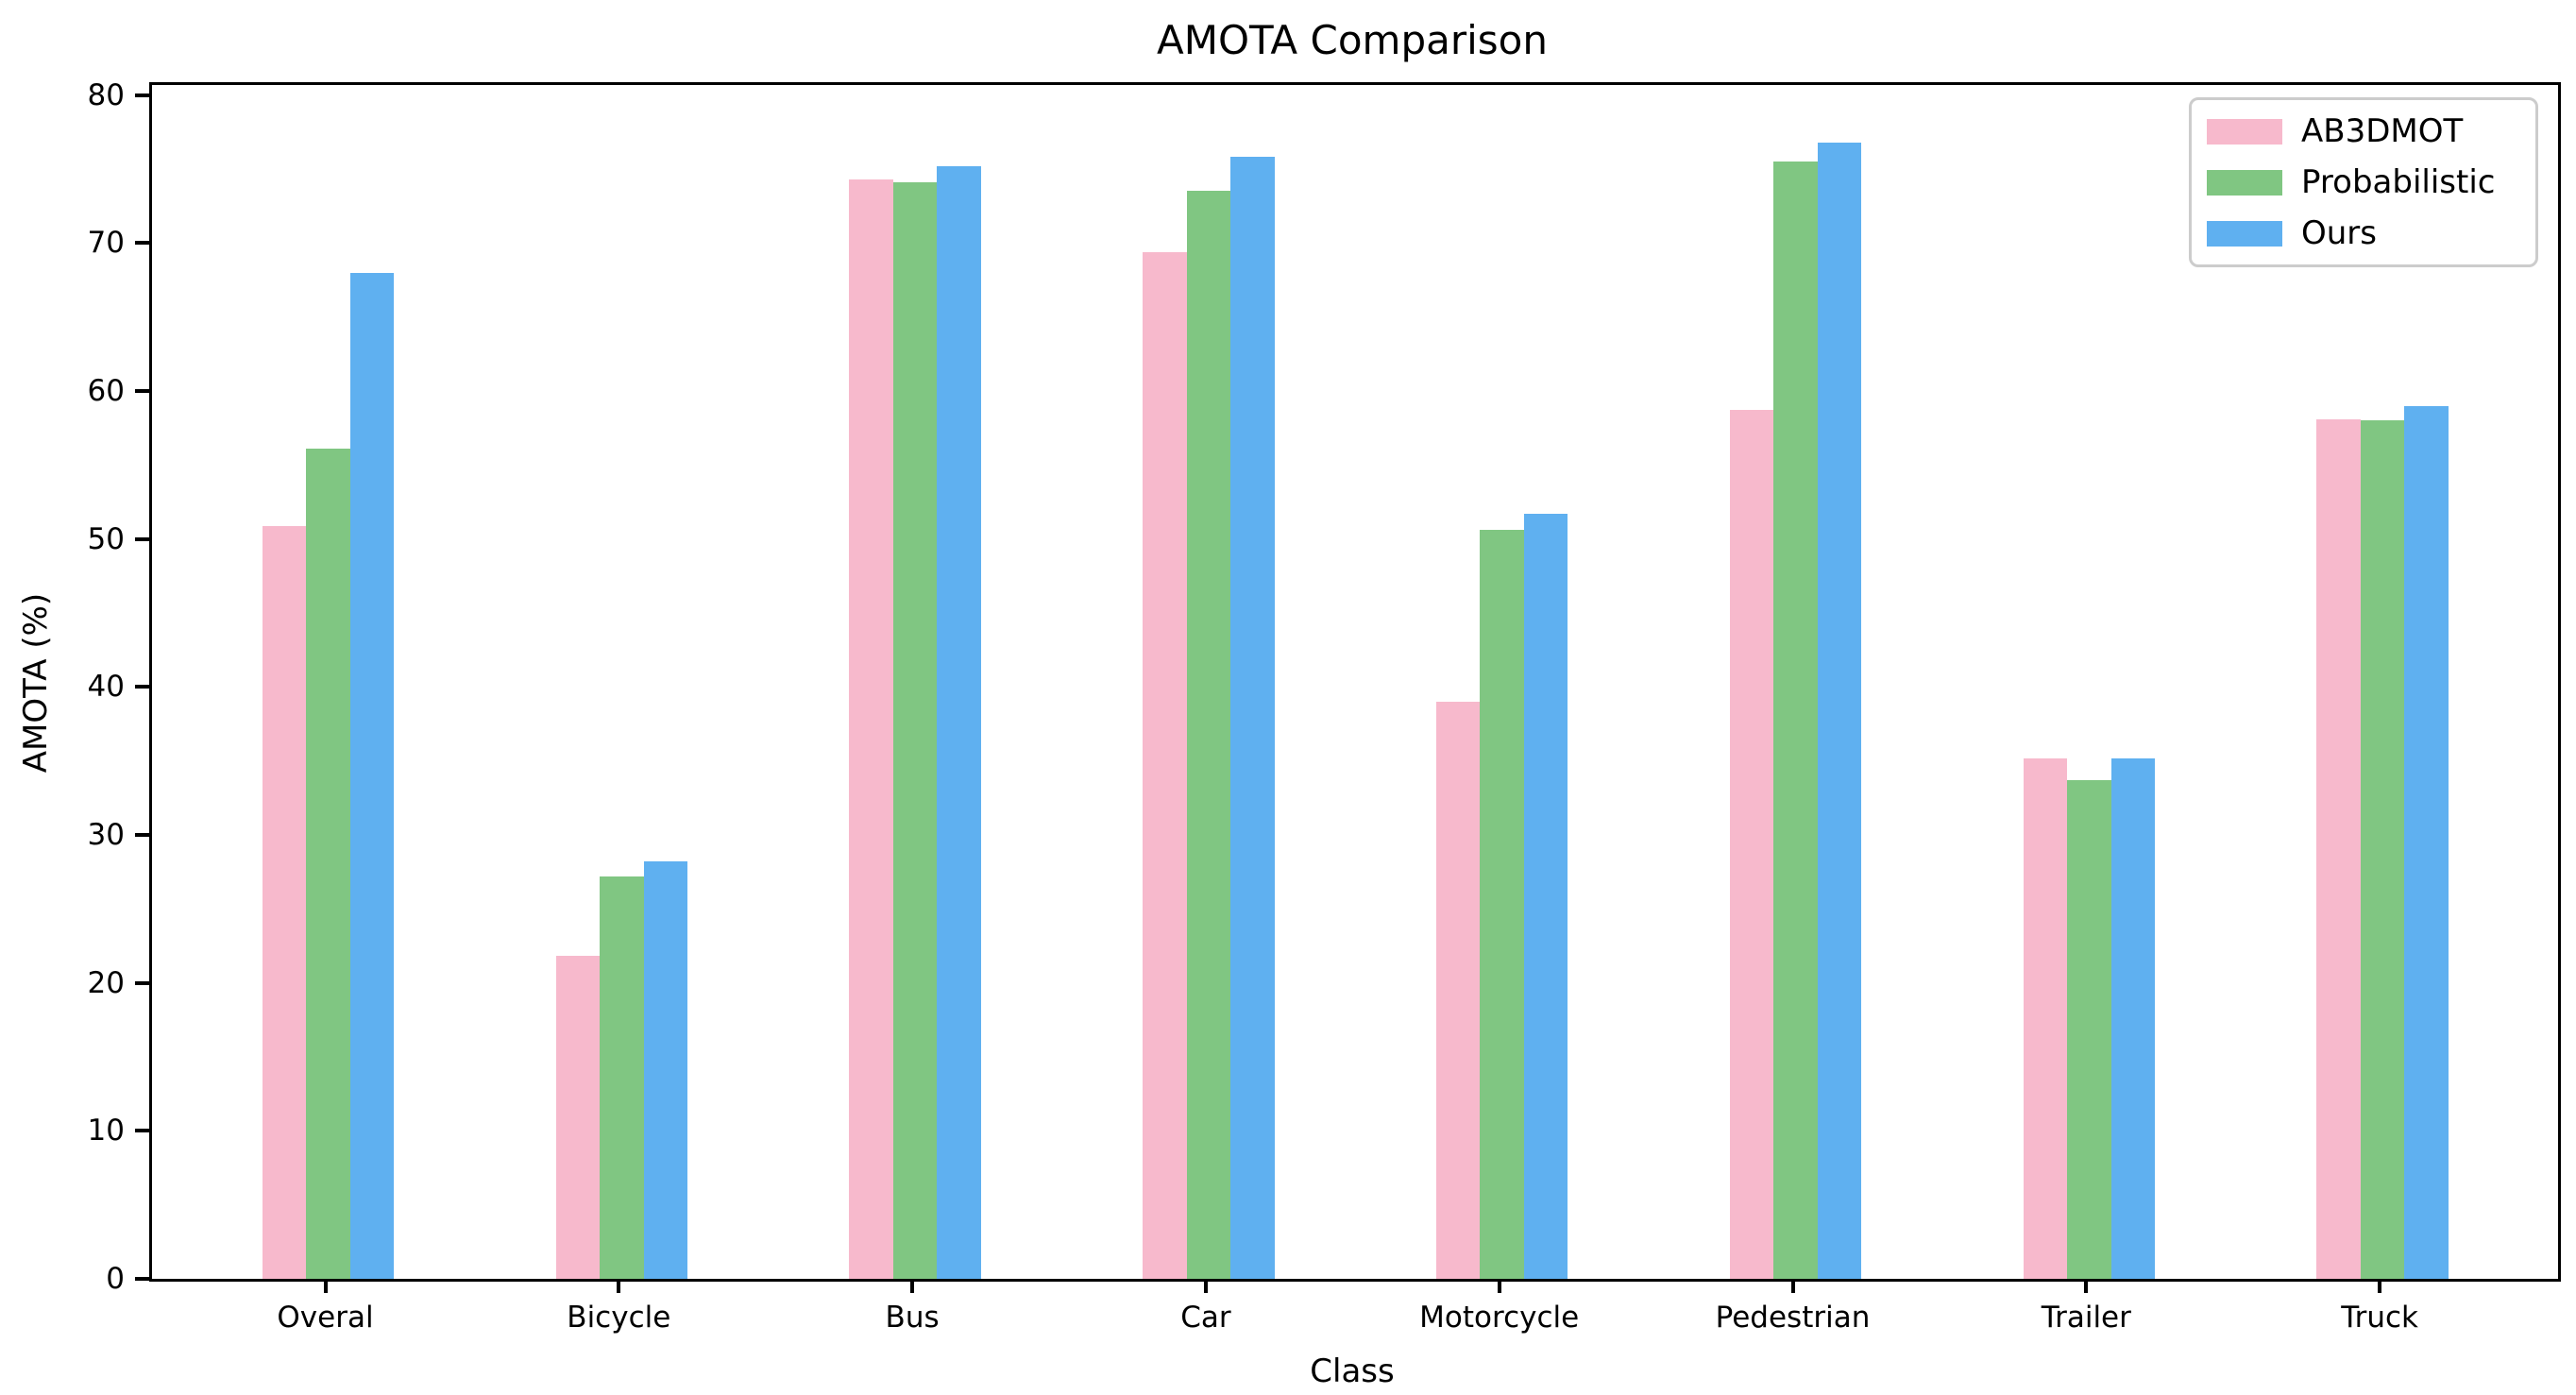  I want to click on legend-label: Ours, so click(2339, 233).